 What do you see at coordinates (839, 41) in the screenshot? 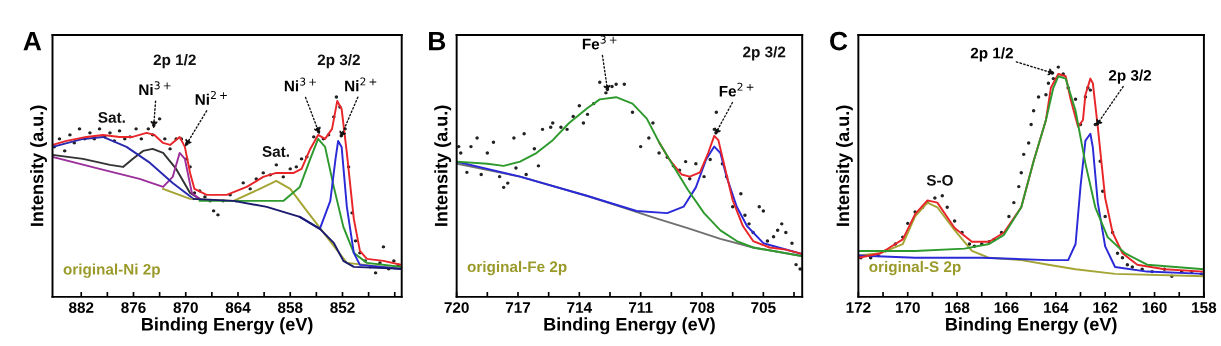
I see `chart-title: C` at bounding box center [839, 41].